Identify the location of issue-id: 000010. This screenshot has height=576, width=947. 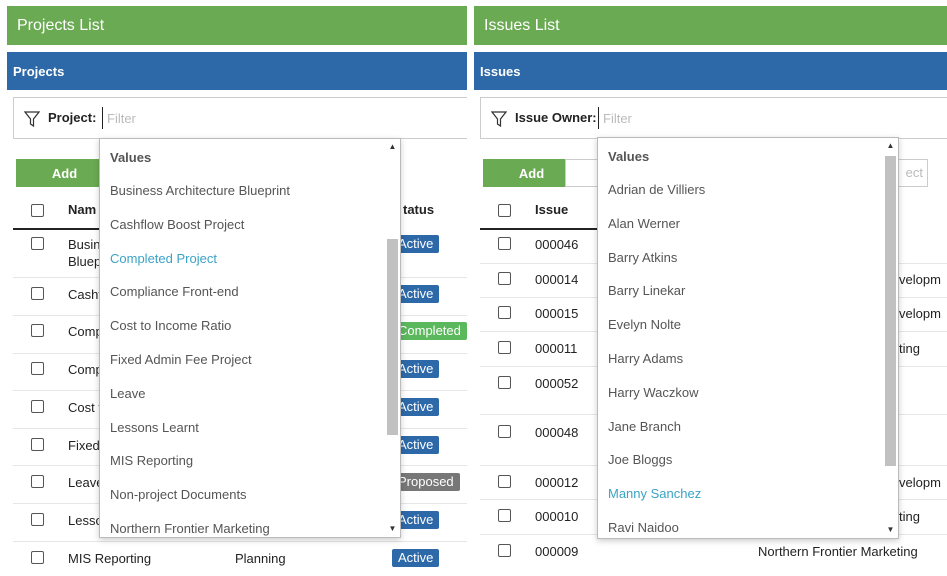
(557, 516).